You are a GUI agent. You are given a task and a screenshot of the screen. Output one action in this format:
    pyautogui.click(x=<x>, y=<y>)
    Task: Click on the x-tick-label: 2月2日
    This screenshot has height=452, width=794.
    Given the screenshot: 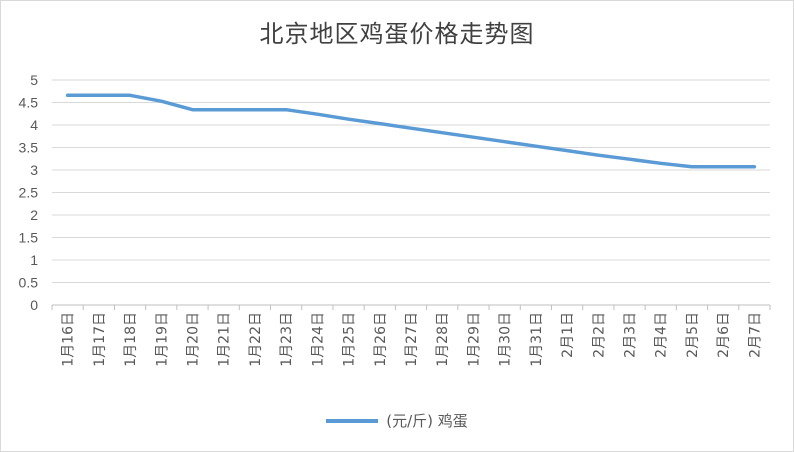 What is the action you would take?
    pyautogui.click(x=599, y=335)
    